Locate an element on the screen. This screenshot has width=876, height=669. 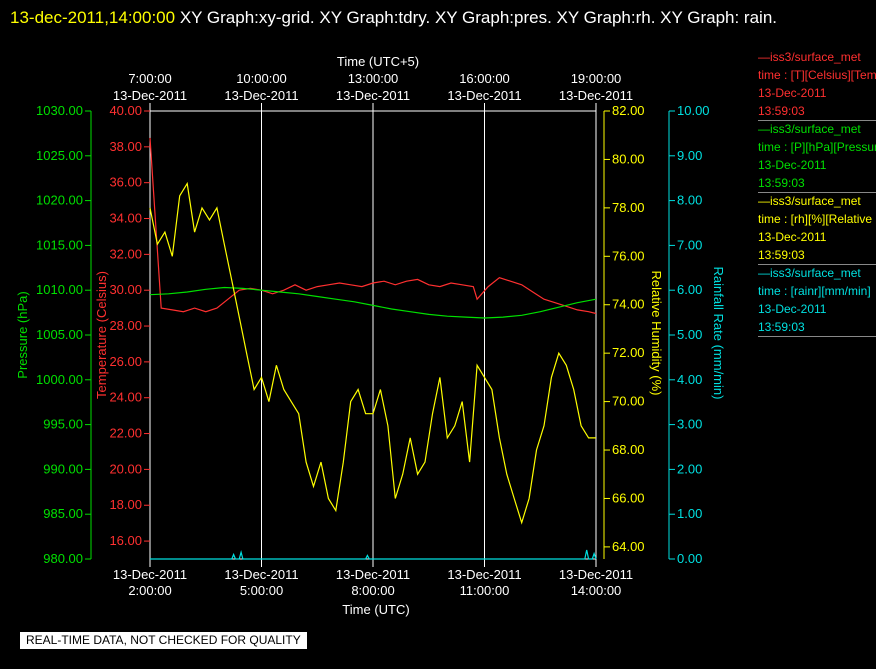
pressure-tick-label: 1000.00 is located at coordinates (59, 379).